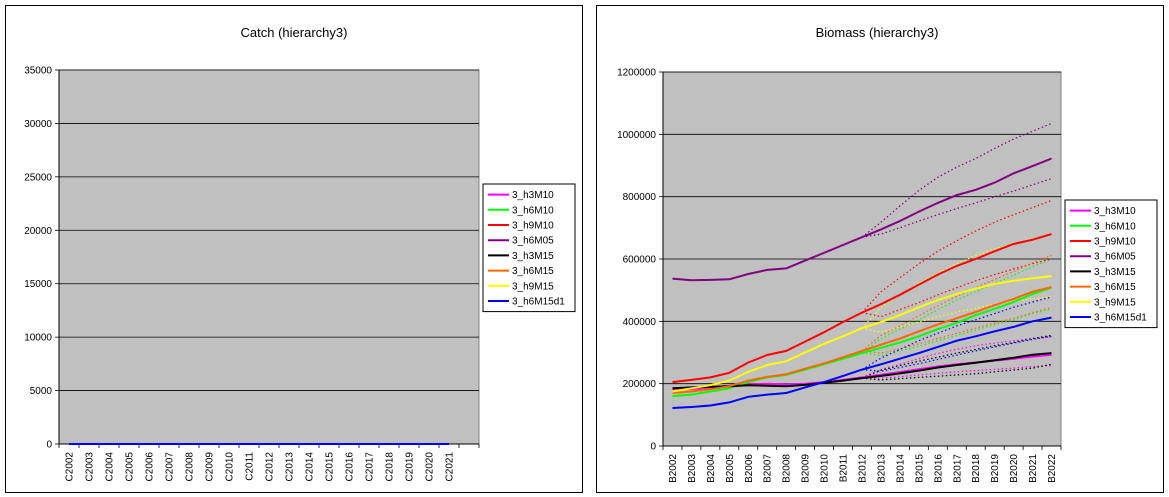  I want to click on series-lower-band-3_h9M15, so click(956, 314).